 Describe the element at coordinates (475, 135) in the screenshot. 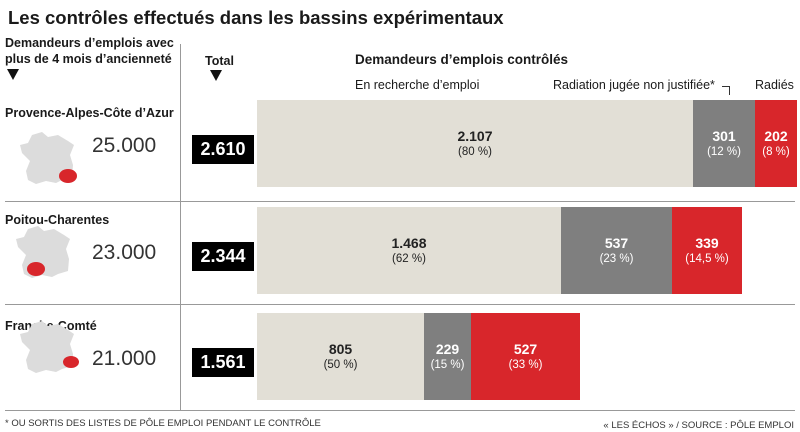

I see `segment-value: 2.107` at that location.